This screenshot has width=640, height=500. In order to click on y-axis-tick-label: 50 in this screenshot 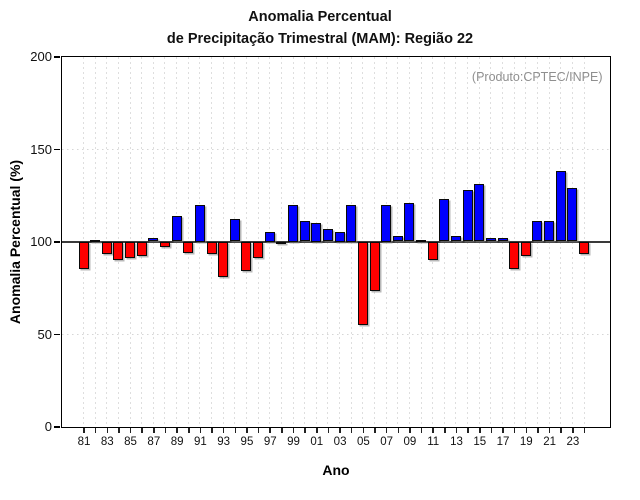, I will do `click(44, 334)`.